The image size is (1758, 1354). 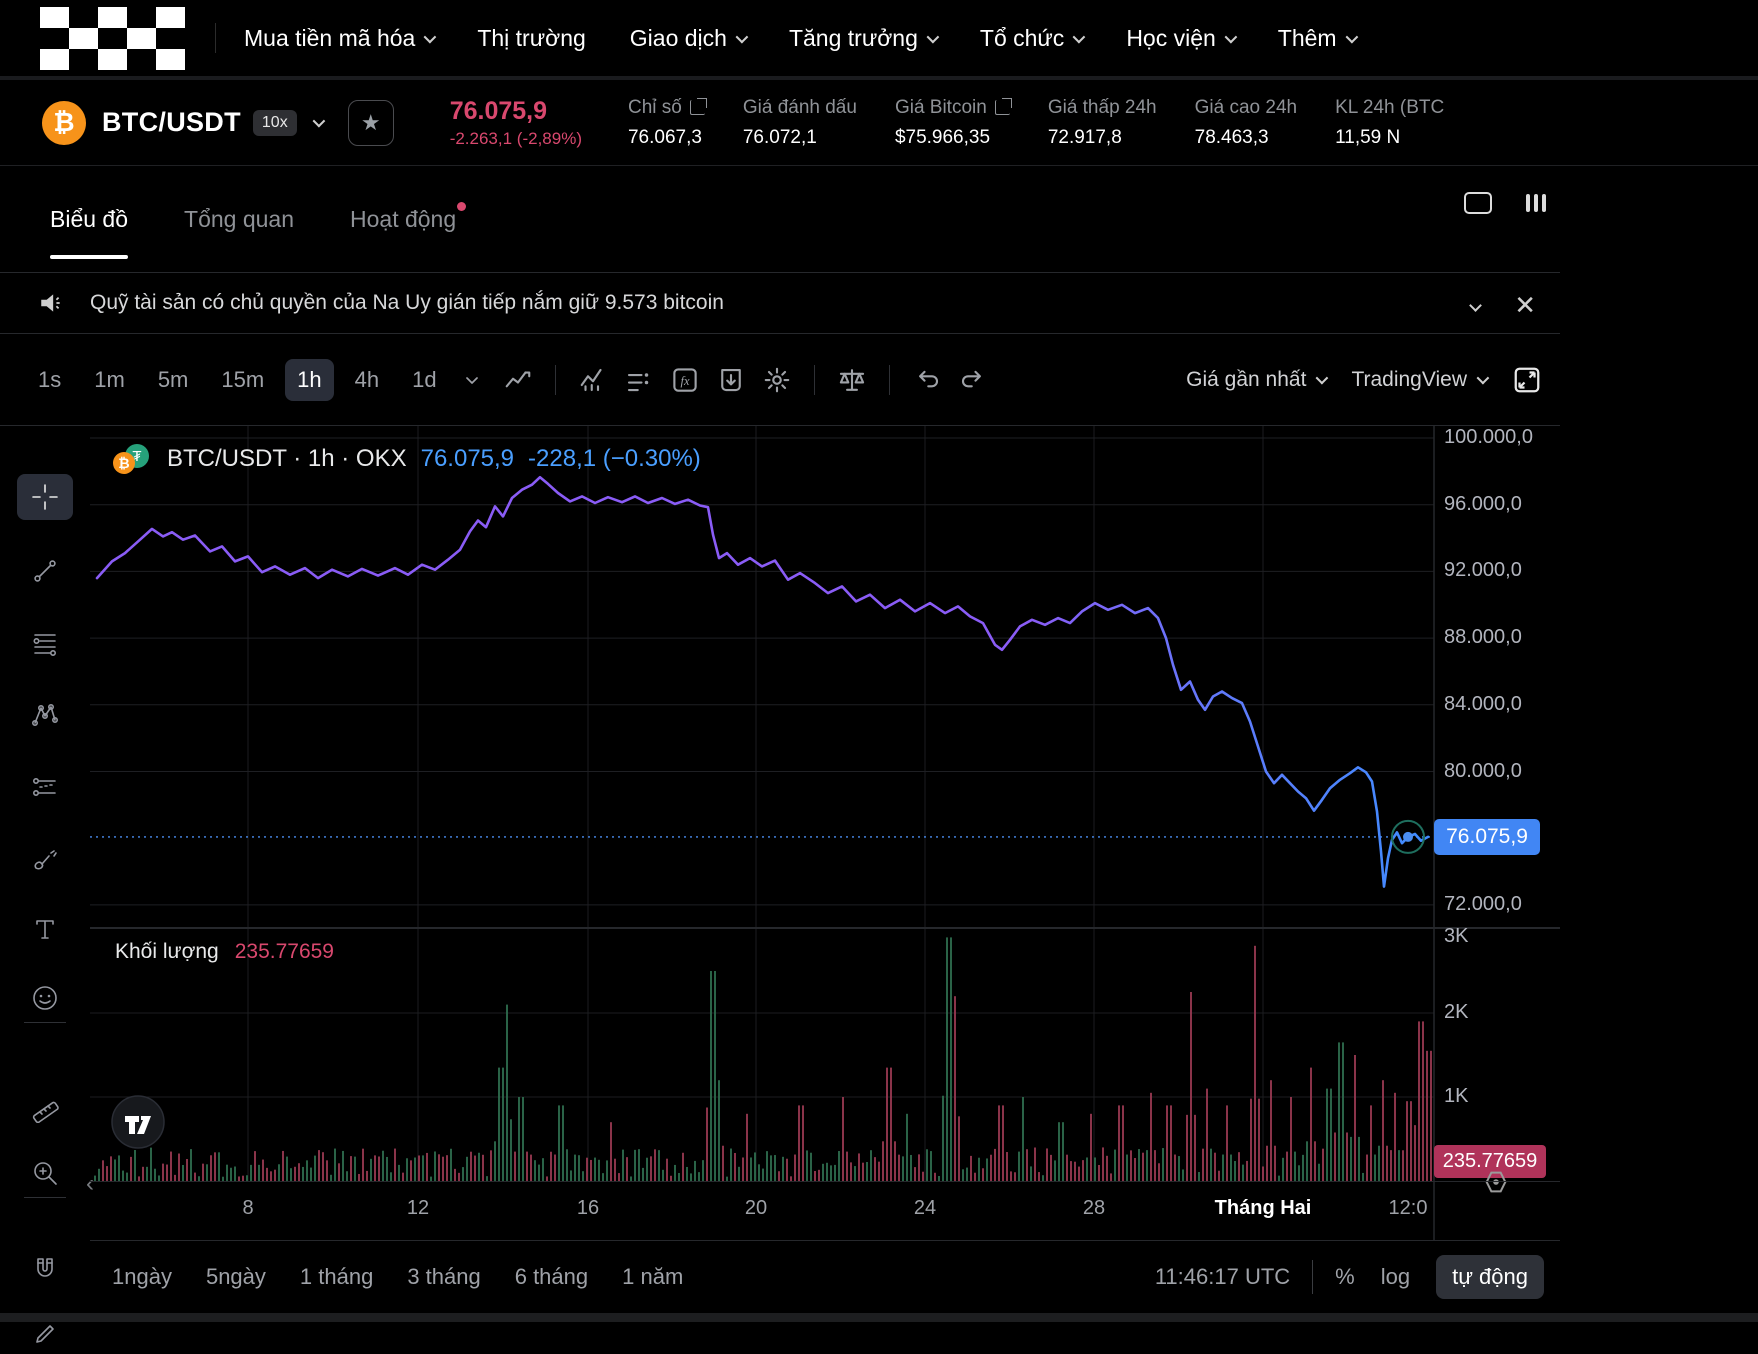 I want to click on okx-logo, so click(x=112, y=38).